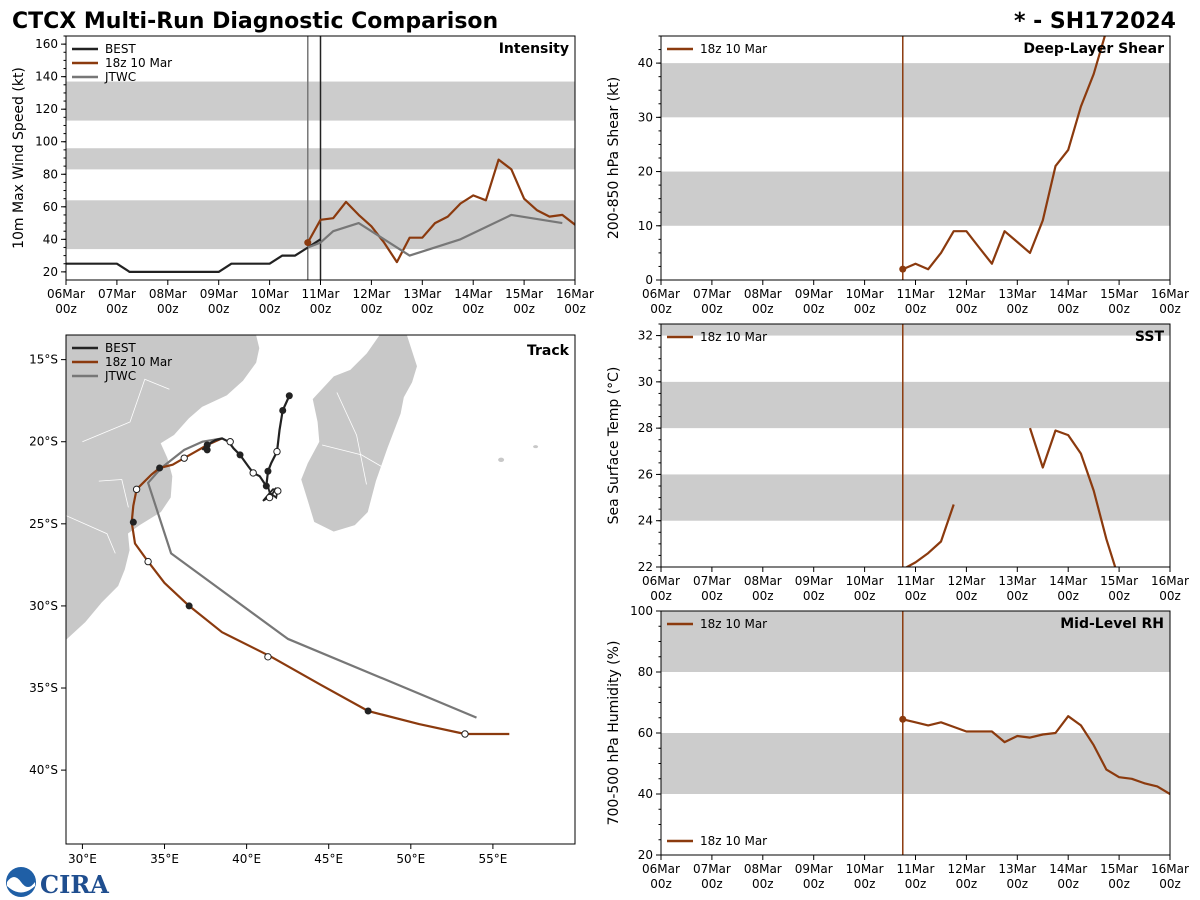 Image resolution: width=1200 pixels, height=900 pixels. What do you see at coordinates (645, 336) in the screenshot?
I see `sst-ytick-label: 32` at bounding box center [645, 336].